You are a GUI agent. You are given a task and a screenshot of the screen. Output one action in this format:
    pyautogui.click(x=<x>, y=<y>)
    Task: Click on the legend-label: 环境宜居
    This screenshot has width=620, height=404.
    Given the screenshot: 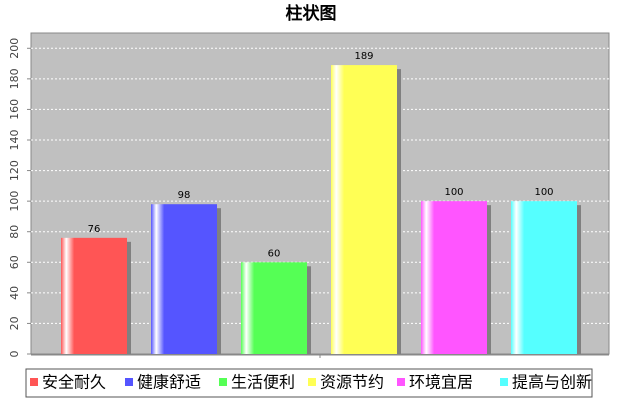 What is the action you would take?
    pyautogui.click(x=441, y=382)
    